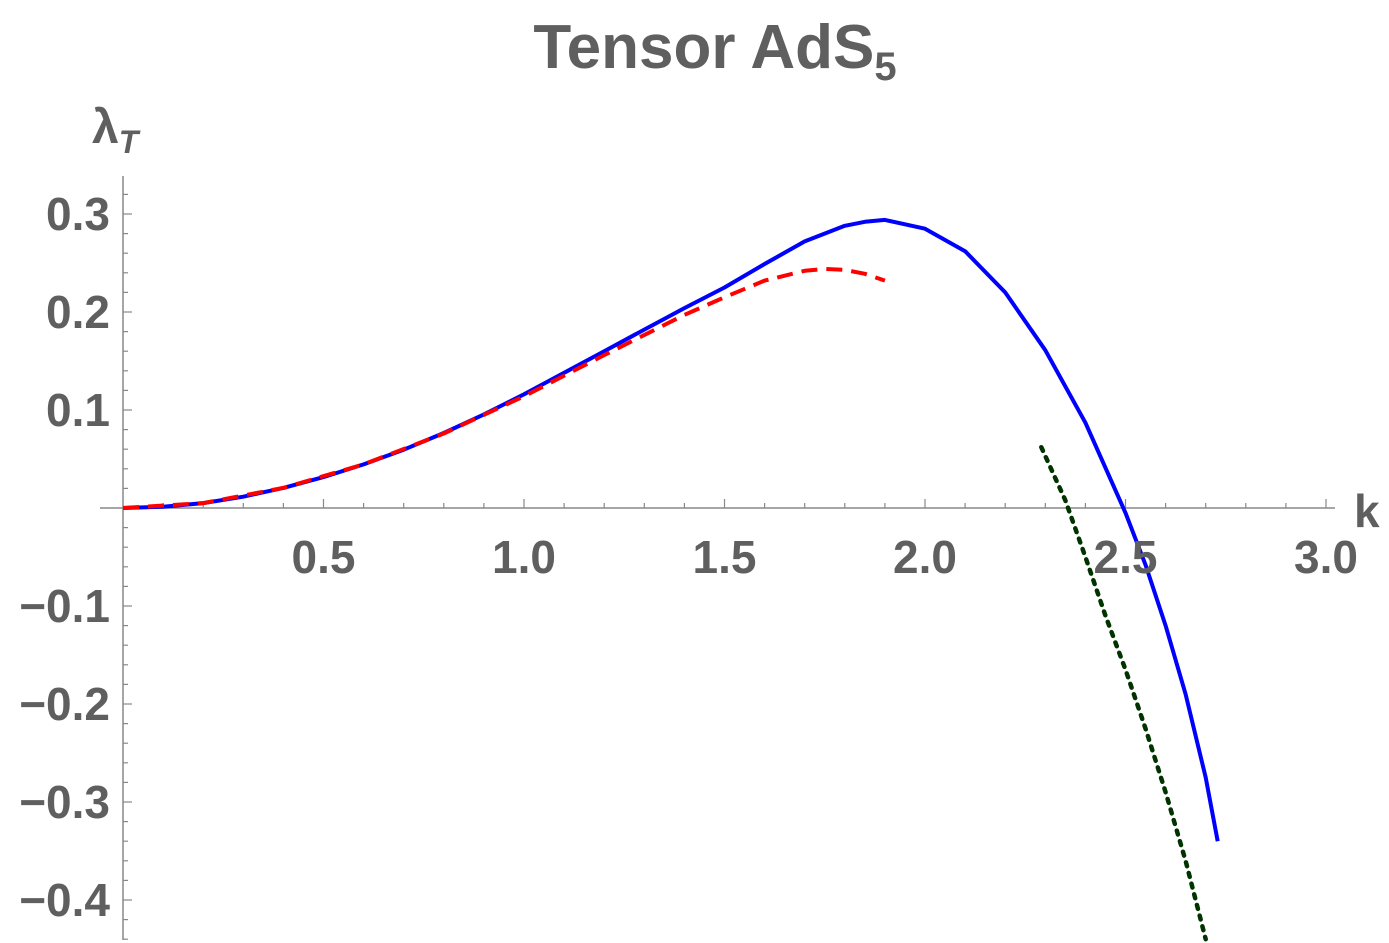 The height and width of the screenshot is (943, 1389). I want to click on y-tick-label: −0.4, so click(64, 900).